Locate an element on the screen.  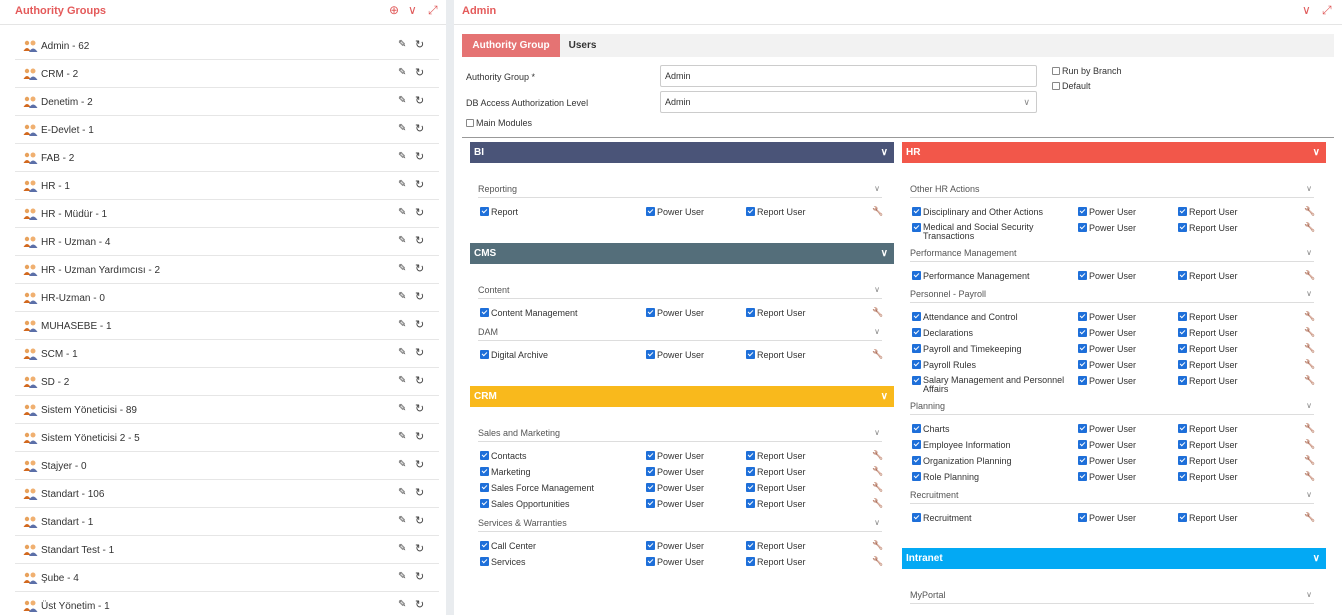
list-item: HR - Uzman - 4 ✎ ↻ is located at coordinates (227, 242).